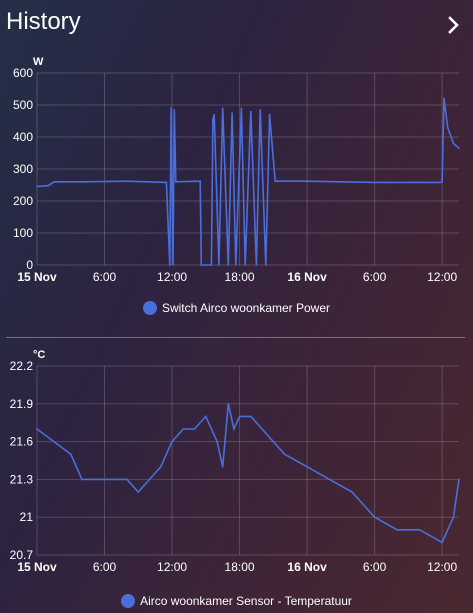 The image size is (473, 613). Describe the element at coordinates (23, 233) in the screenshot. I see `y-tick-label: 100` at that location.